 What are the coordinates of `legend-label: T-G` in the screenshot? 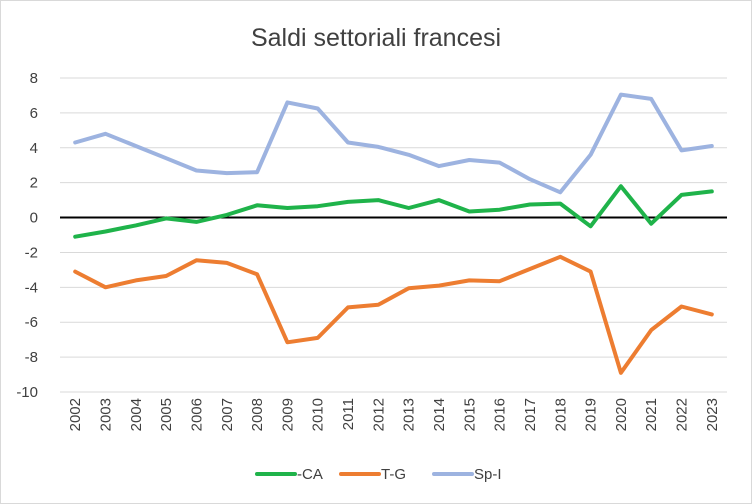 It's located at (393, 474).